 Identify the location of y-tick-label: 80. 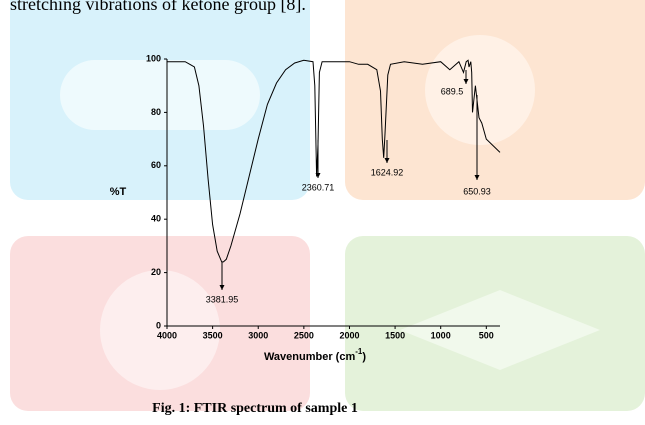
(156, 112).